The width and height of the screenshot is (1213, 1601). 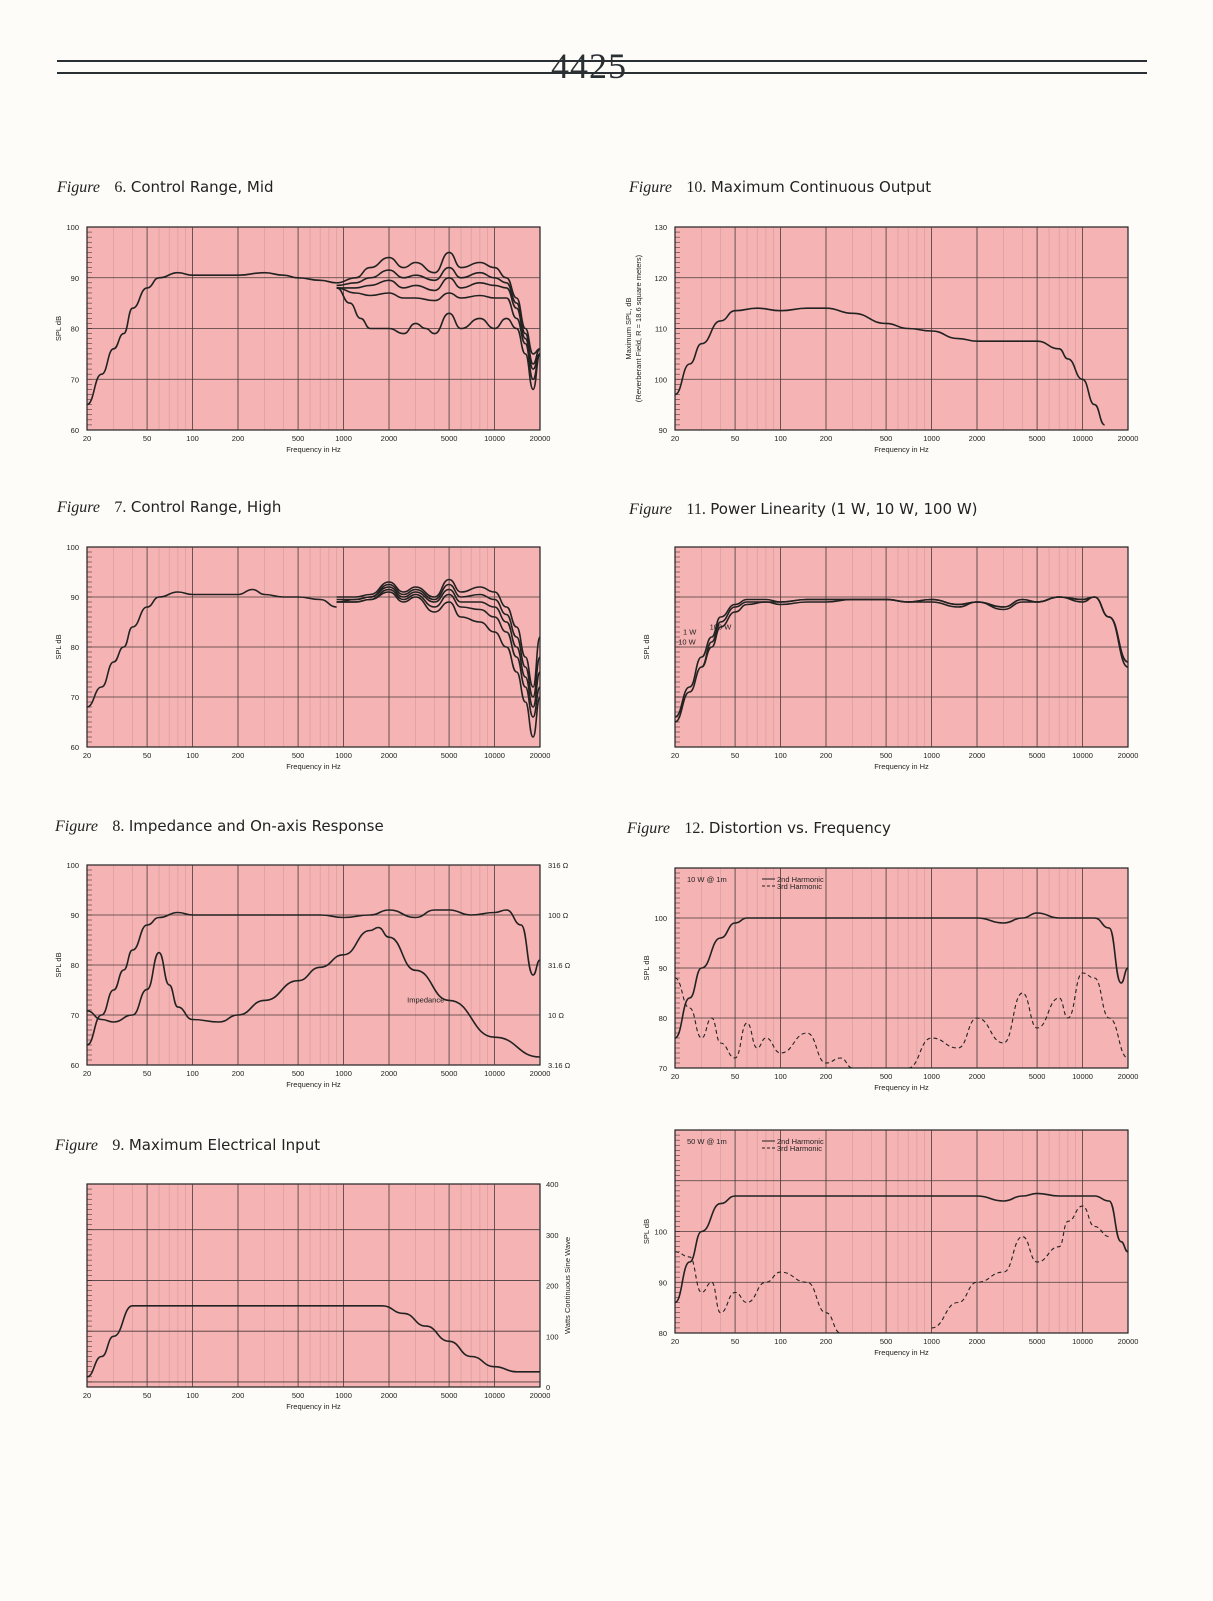 What do you see at coordinates (799, 886) in the screenshot?
I see `legend-entry: 3rd Harmonic` at bounding box center [799, 886].